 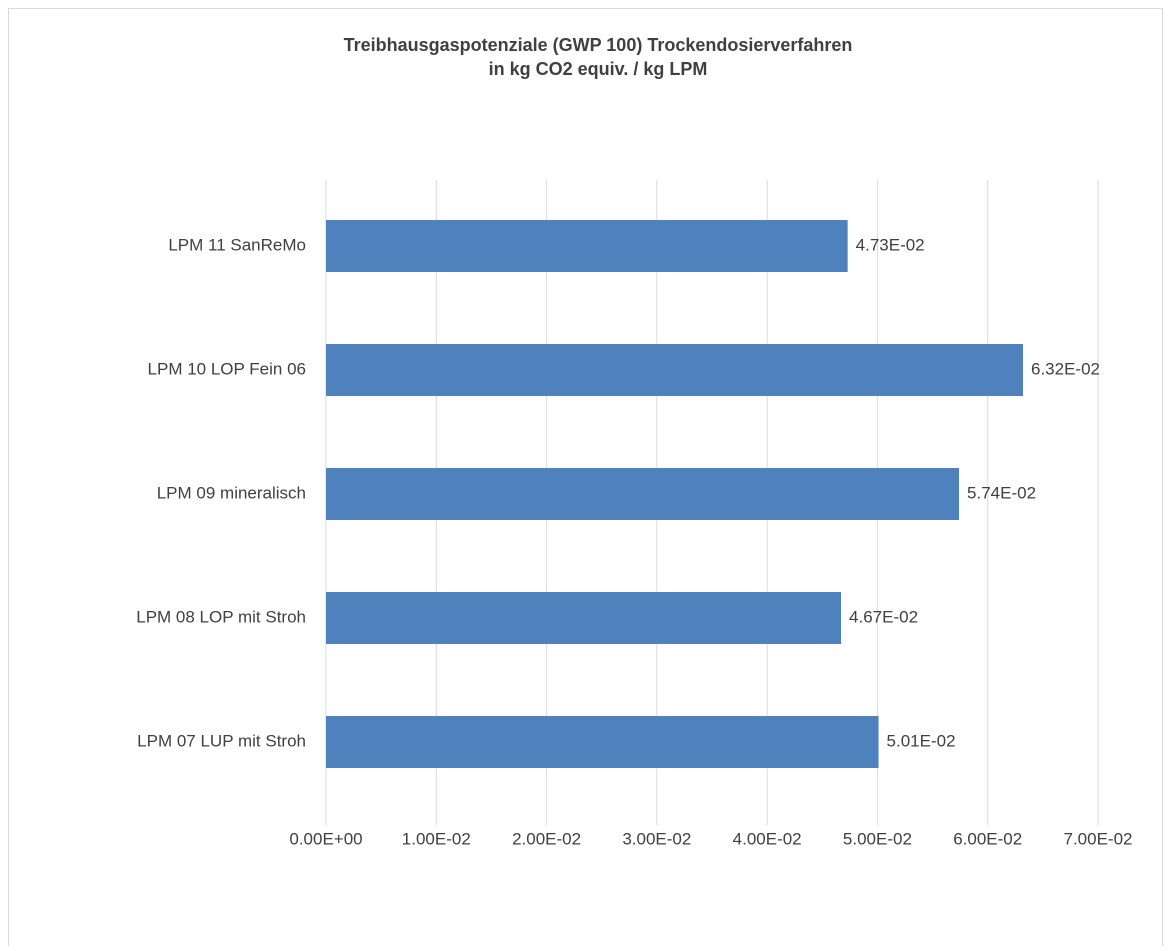 What do you see at coordinates (1001, 492) in the screenshot?
I see `data-label: 5.74E-02` at bounding box center [1001, 492].